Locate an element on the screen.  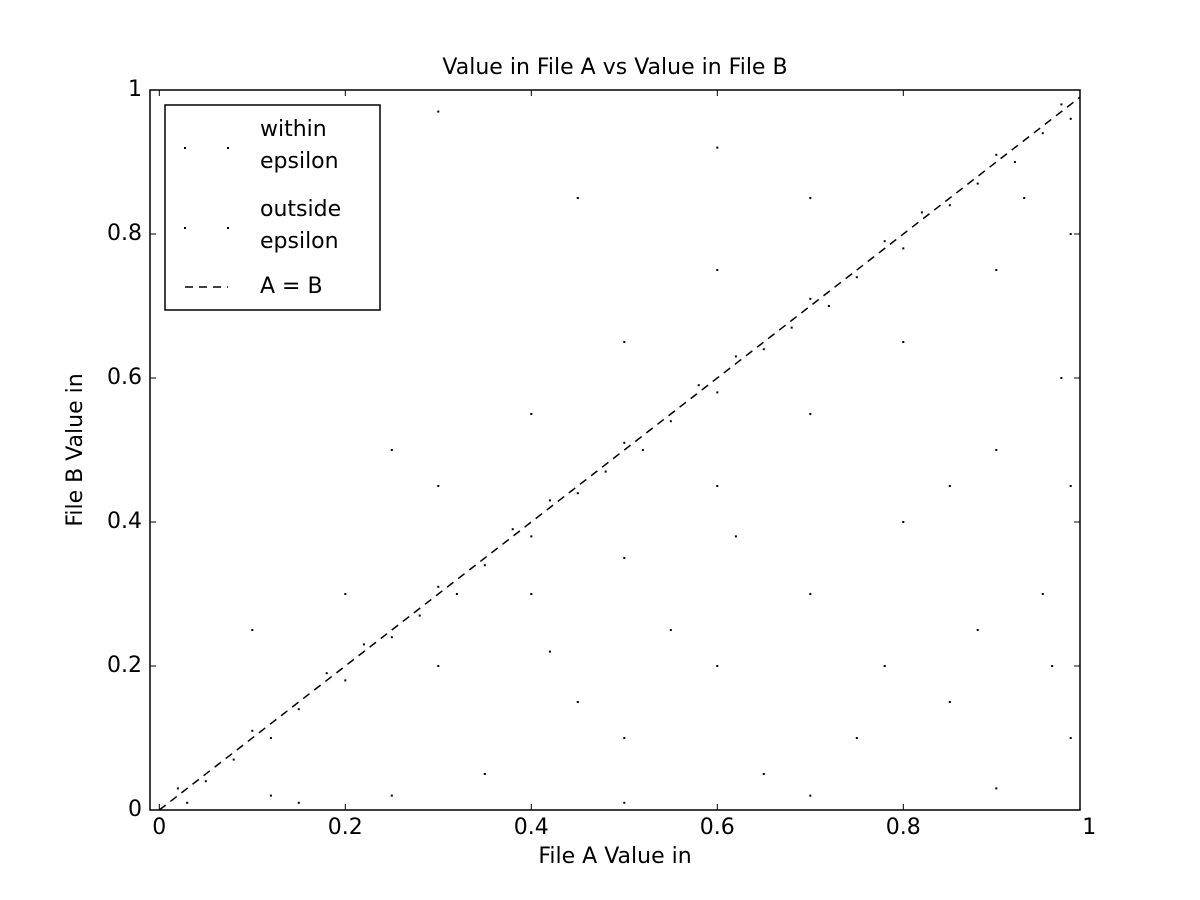
legend-label: A = B is located at coordinates (291, 286).